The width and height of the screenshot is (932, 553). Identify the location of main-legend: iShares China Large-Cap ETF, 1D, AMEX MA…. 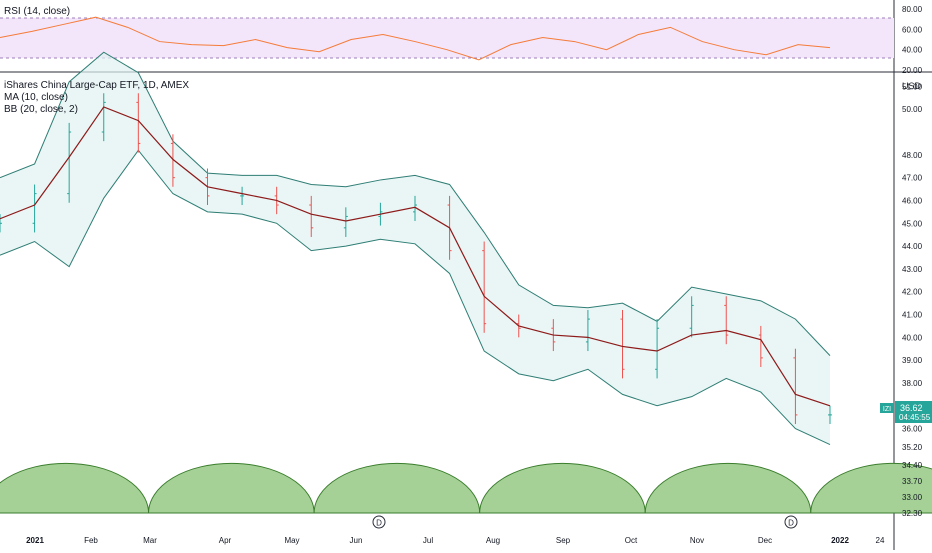
(96, 98).